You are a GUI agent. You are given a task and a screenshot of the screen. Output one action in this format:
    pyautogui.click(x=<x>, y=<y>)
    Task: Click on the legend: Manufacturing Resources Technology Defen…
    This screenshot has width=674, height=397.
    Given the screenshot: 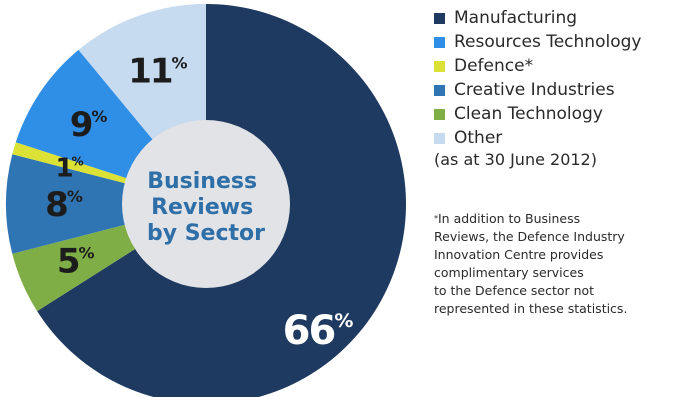 What is the action you would take?
    pyautogui.click(x=537, y=78)
    